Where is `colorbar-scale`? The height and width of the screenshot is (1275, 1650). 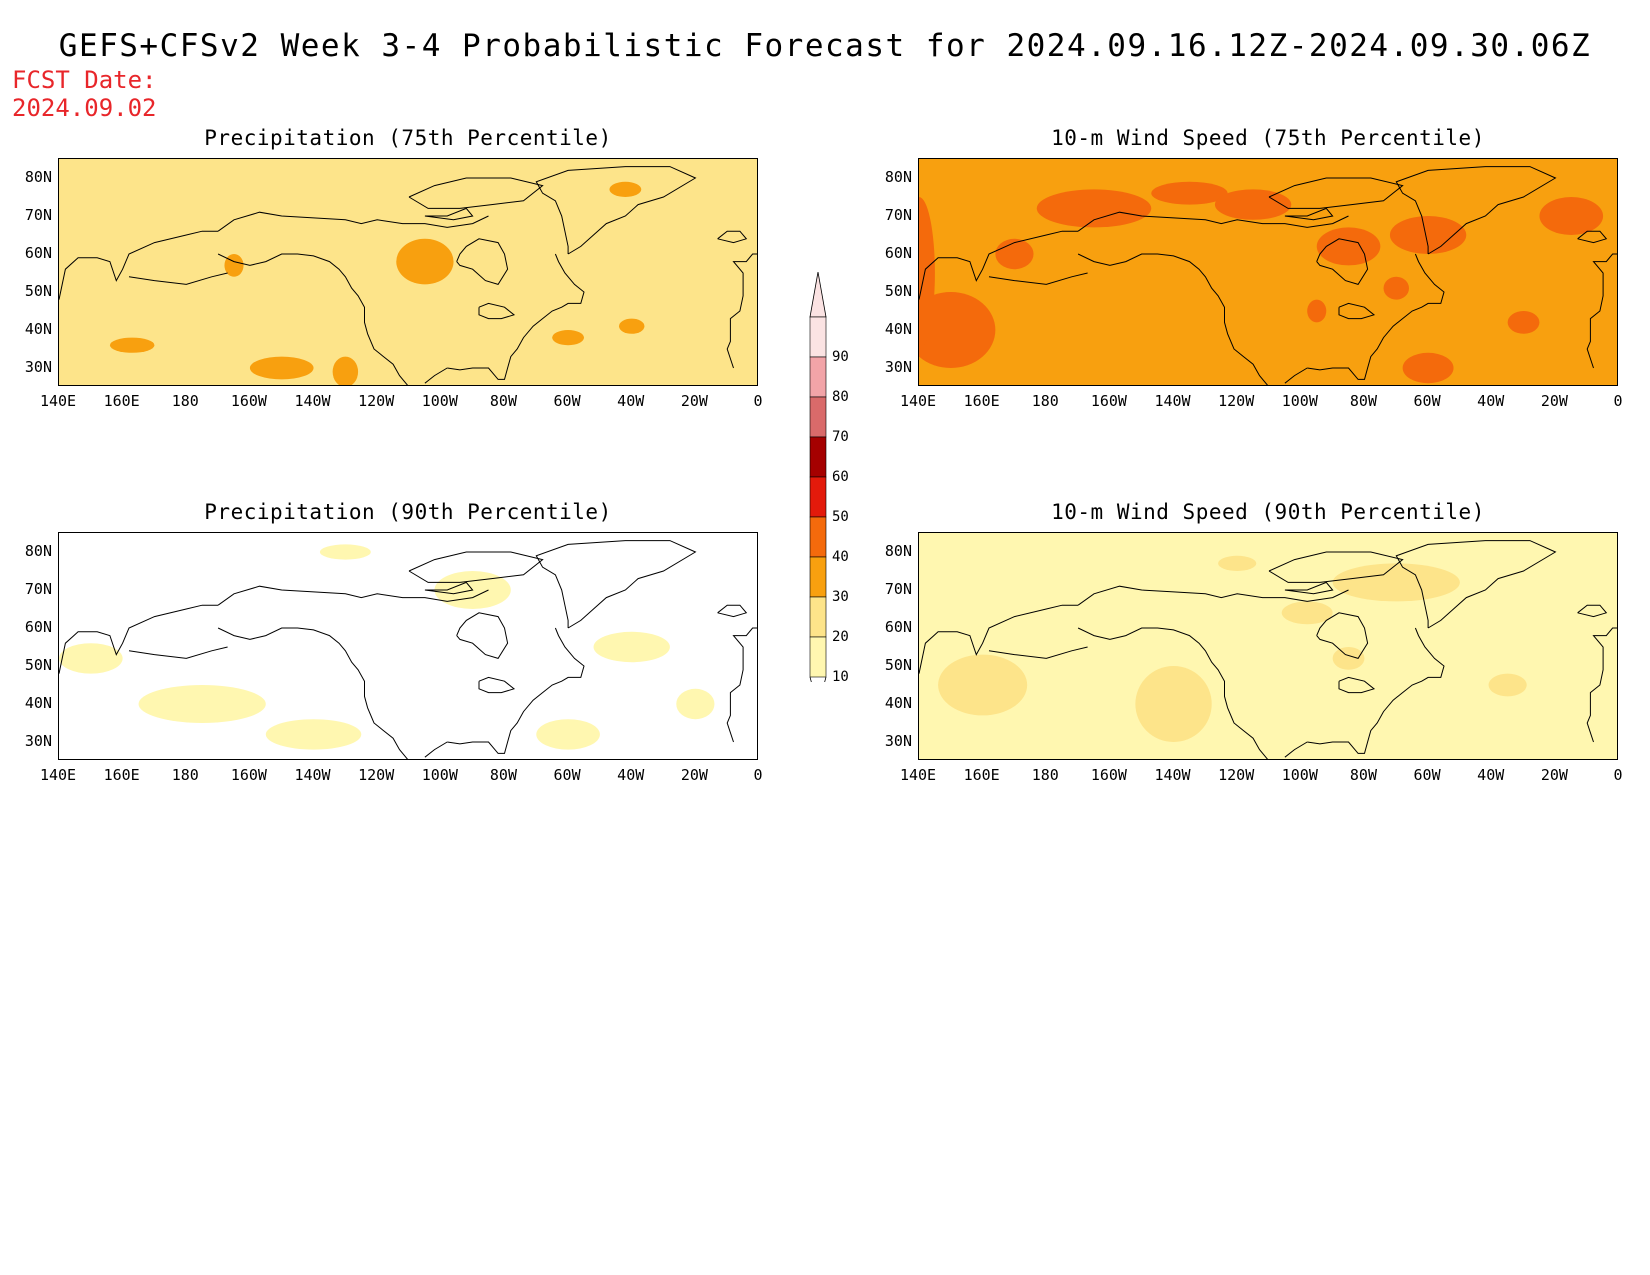 colorbar-scale is located at coordinates (818, 477).